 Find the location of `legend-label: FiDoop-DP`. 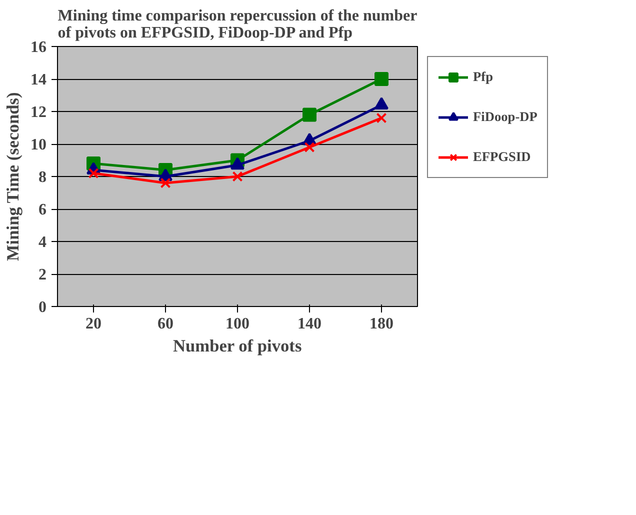

legend-label: FiDoop-DP is located at coordinates (505, 117).